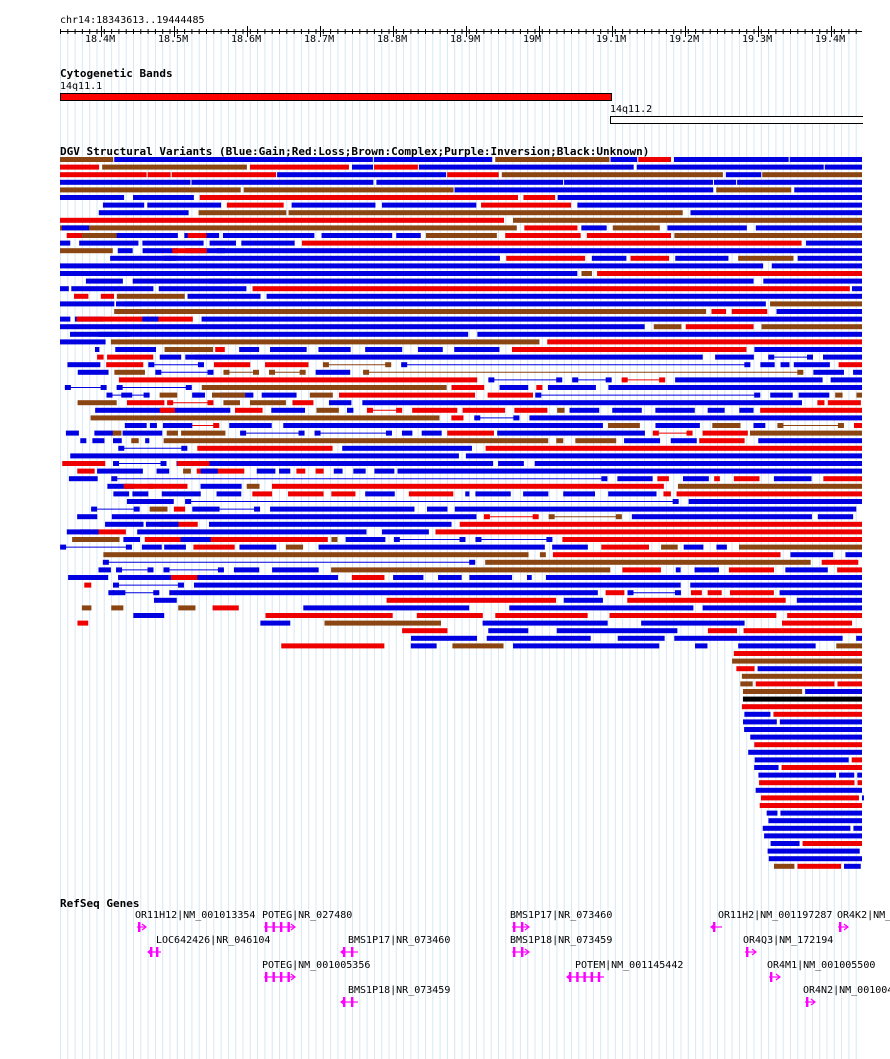 Image resolution: width=890 pixels, height=1059 pixels. I want to click on gene-label: BMS1P18|NR_073459, so click(399, 990).